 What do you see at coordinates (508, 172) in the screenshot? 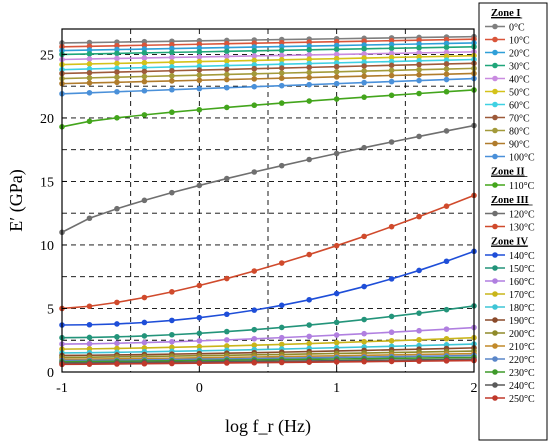
I see `legend-zone-label: Zone II` at bounding box center [508, 172].